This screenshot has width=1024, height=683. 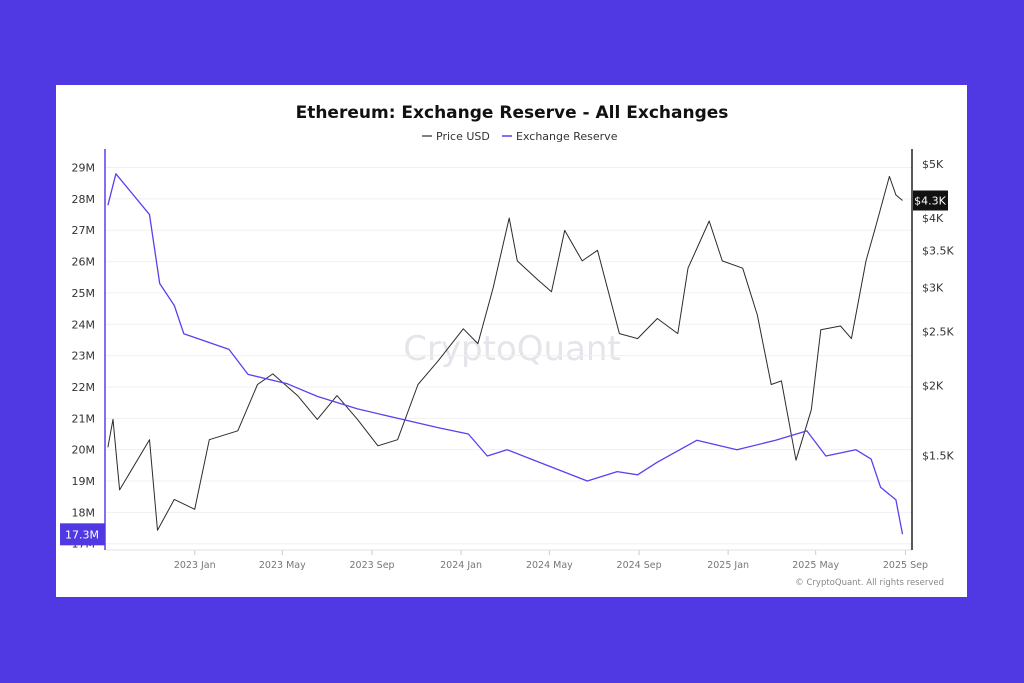 What do you see at coordinates (938, 250) in the screenshot?
I see `y-right-tick-label: $3.5K` at bounding box center [938, 250].